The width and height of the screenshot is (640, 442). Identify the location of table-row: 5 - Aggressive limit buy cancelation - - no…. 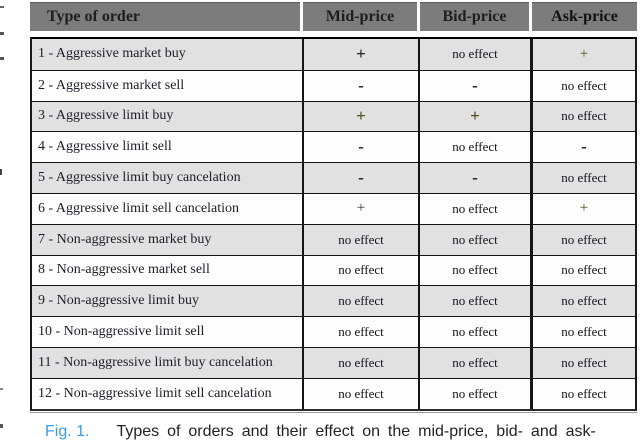
(333, 177).